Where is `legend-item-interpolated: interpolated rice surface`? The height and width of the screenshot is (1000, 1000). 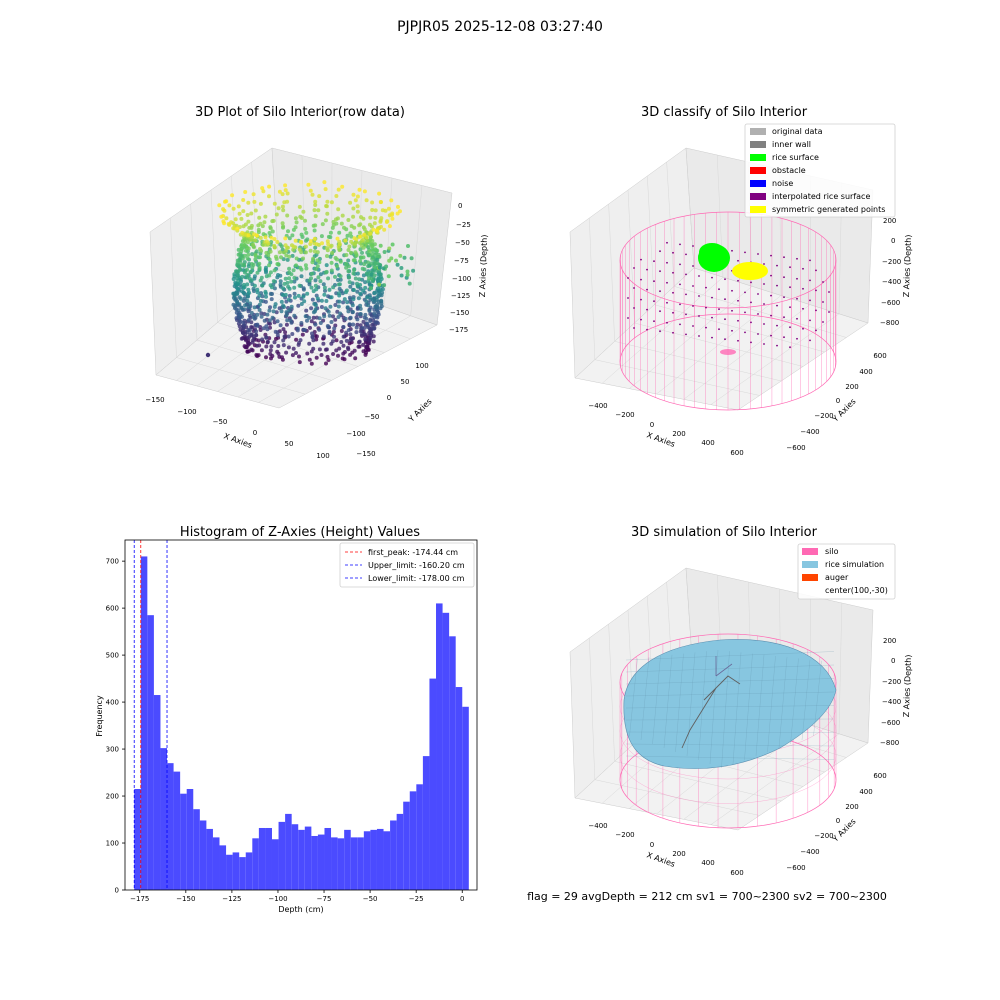 legend-item-interpolated: interpolated rice surface is located at coordinates (810, 196).